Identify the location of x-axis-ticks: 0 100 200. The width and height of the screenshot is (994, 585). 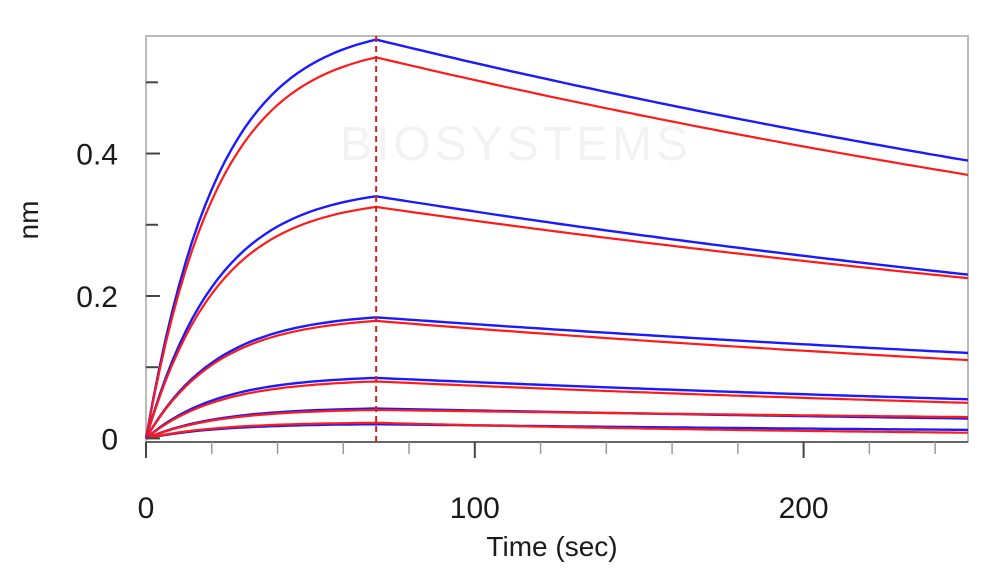
(537, 483).